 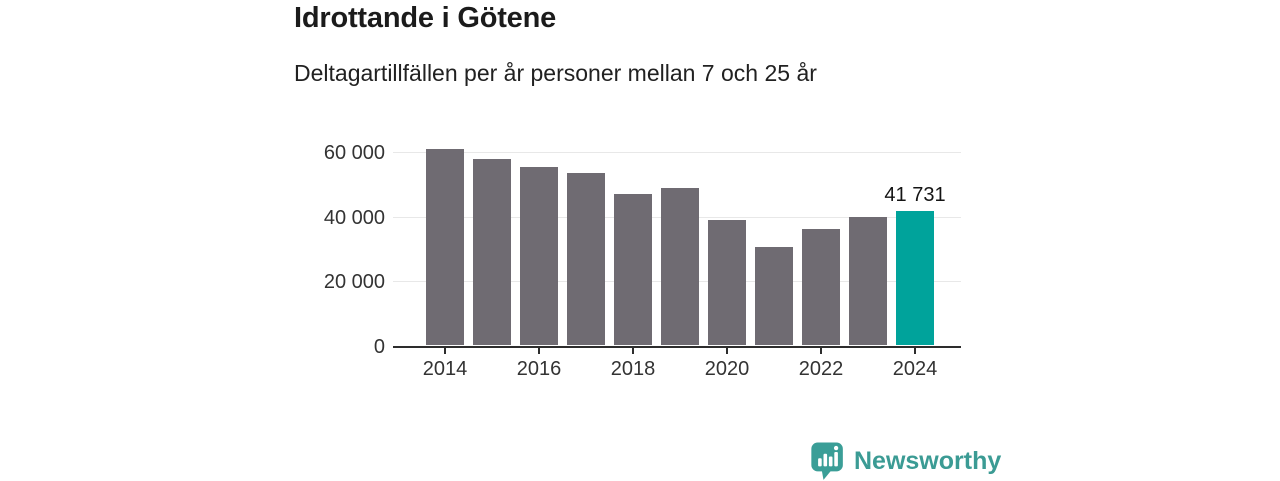 I want to click on bar-2016, so click(x=539, y=256).